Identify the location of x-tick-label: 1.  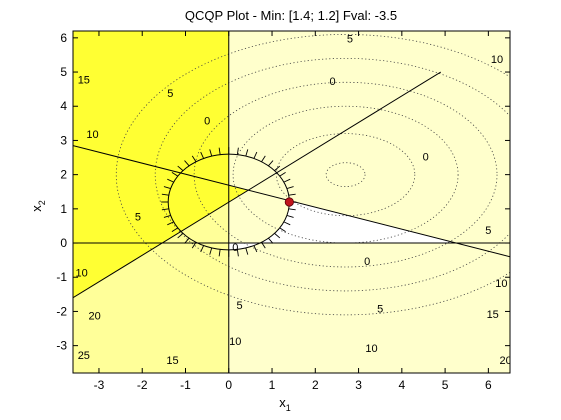
(272, 385).